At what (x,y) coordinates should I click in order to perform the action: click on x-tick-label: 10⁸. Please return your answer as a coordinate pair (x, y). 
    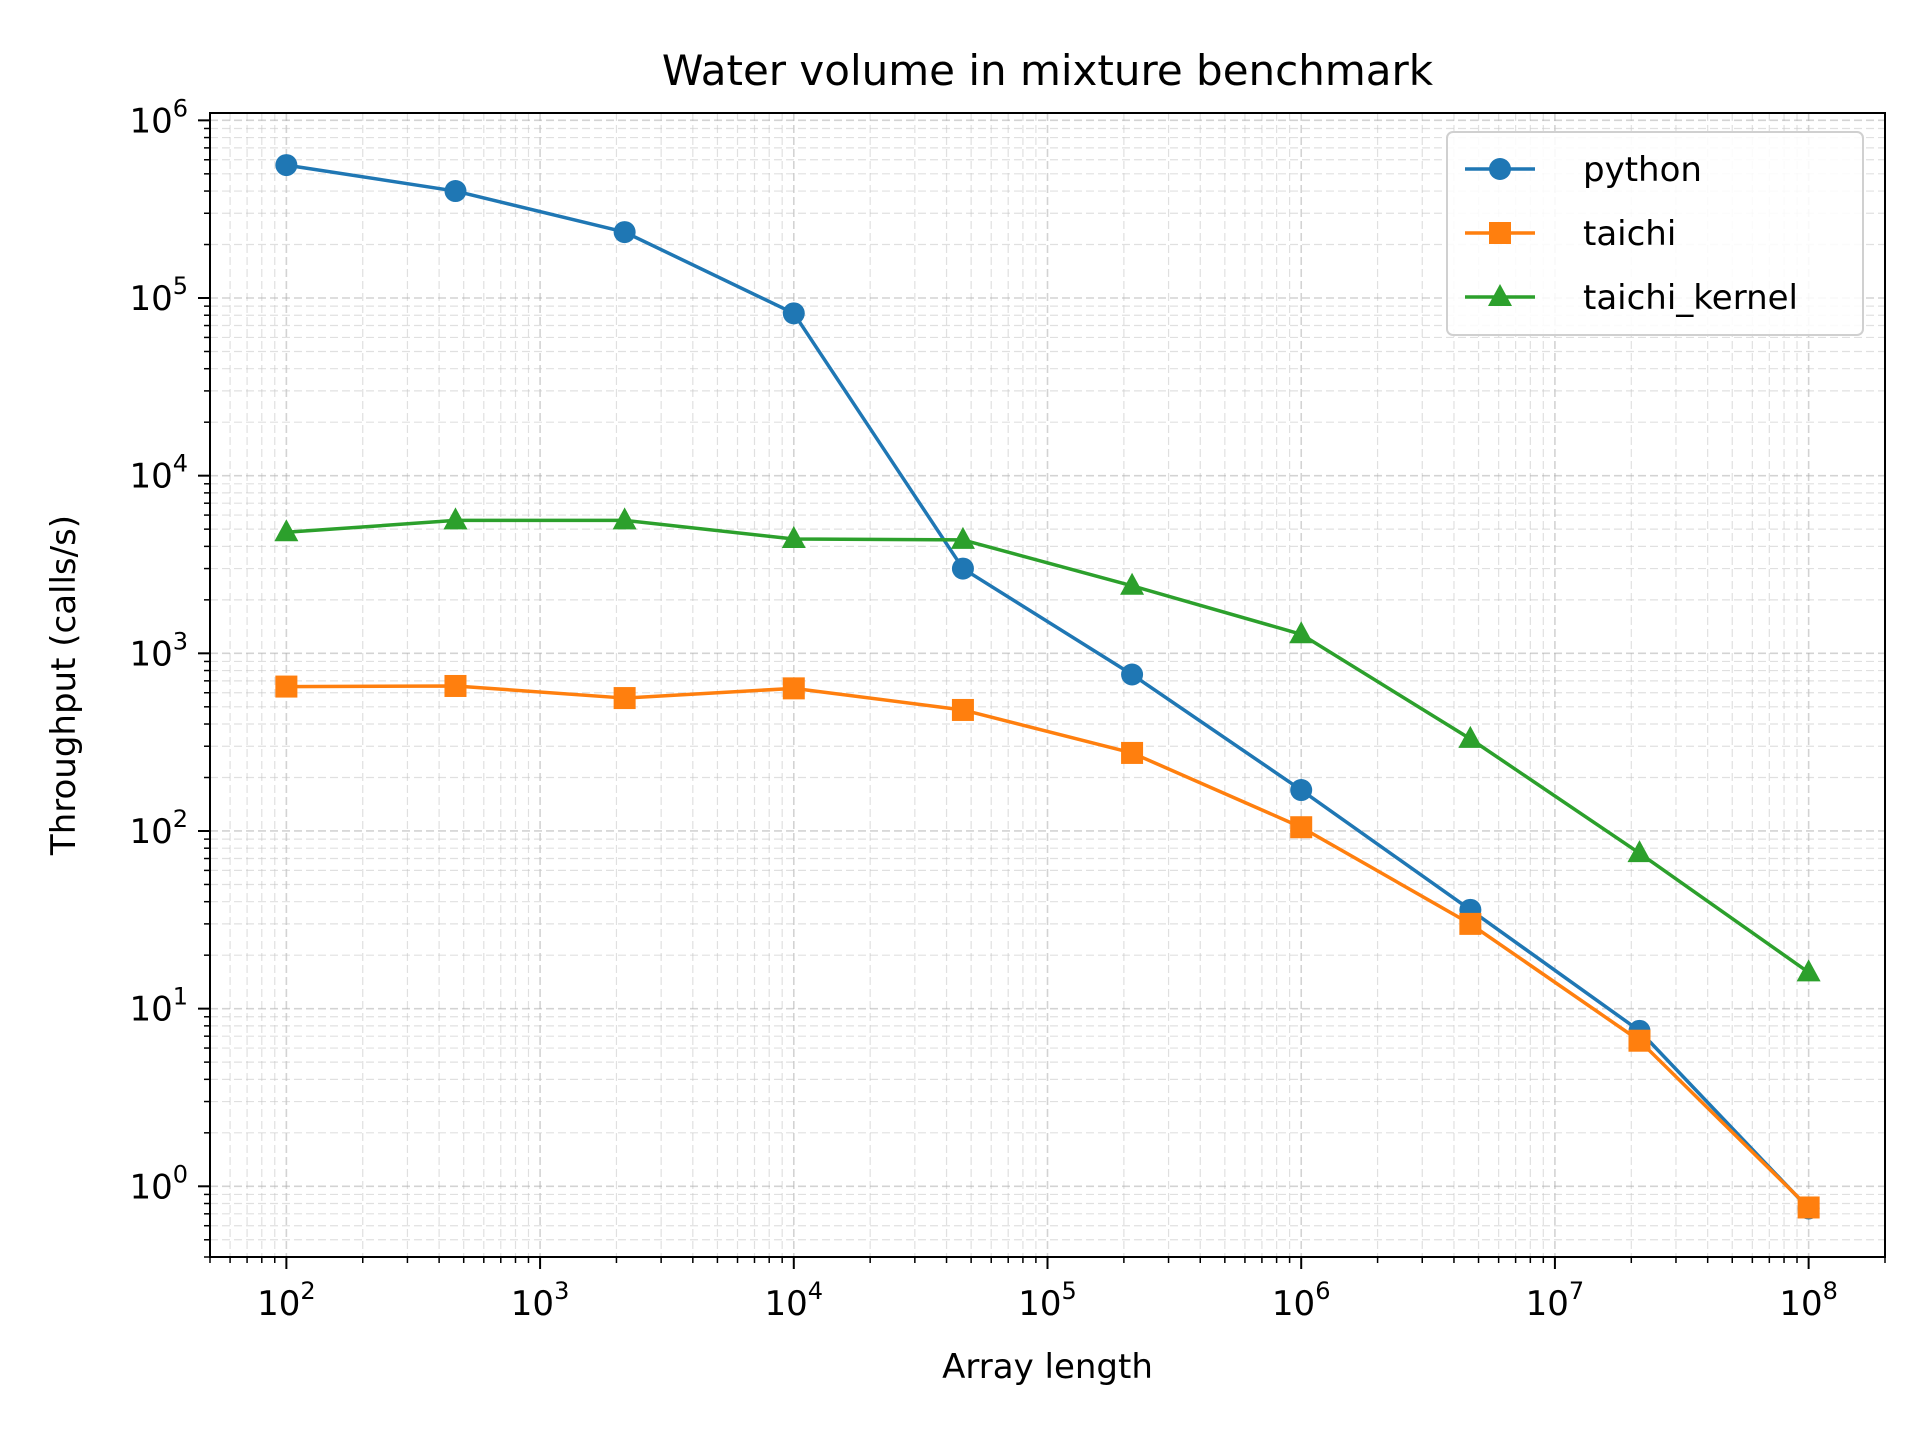
    Looking at the image, I should click on (1808, 1300).